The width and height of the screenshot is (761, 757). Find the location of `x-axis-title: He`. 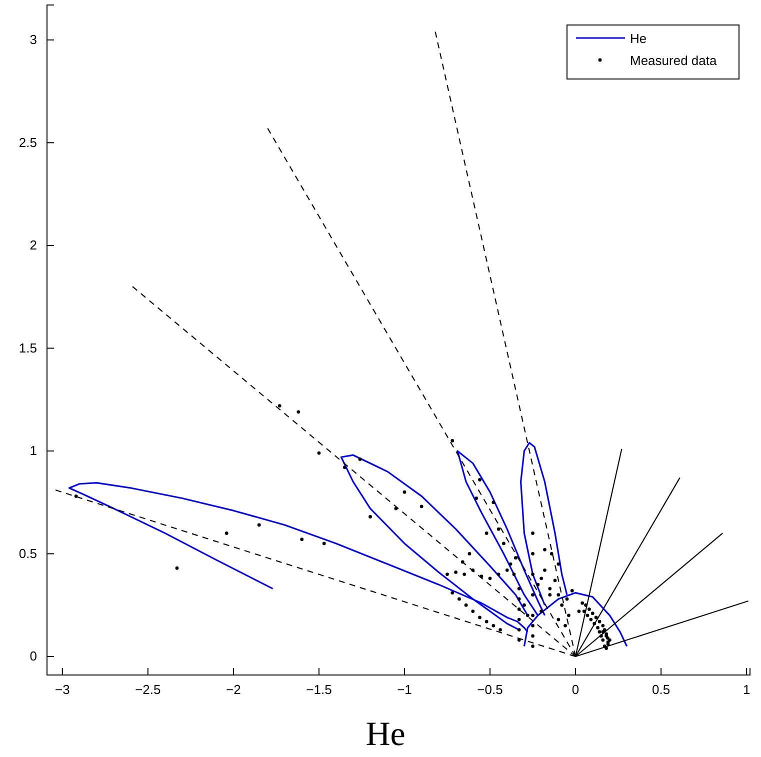

x-axis-title: He is located at coordinates (386, 734).